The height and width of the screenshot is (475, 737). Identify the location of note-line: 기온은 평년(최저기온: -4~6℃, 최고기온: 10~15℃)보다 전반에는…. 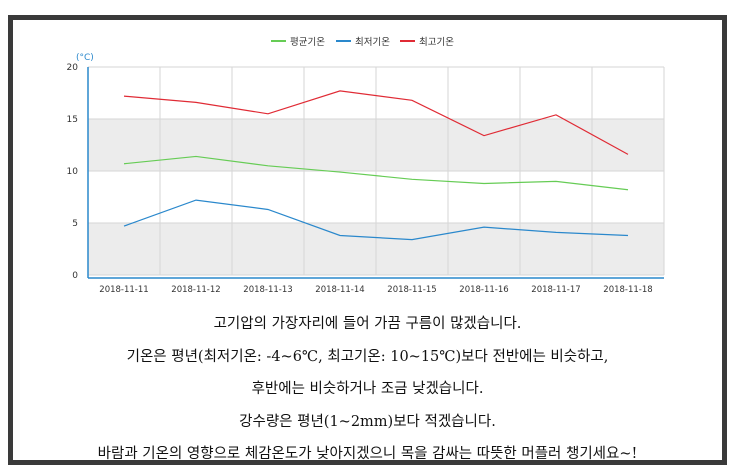
(367, 356).